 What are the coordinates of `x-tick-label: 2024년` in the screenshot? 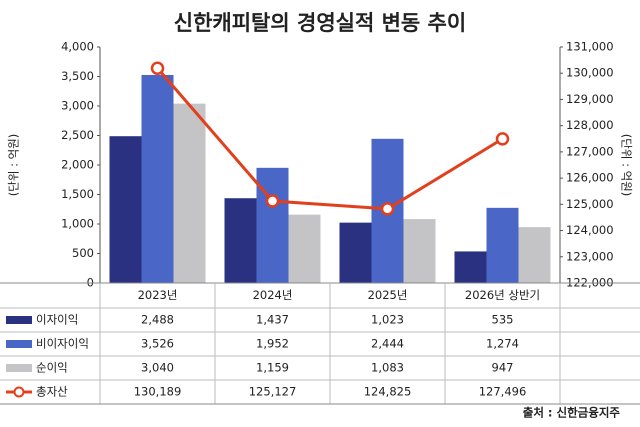 It's located at (273, 295).